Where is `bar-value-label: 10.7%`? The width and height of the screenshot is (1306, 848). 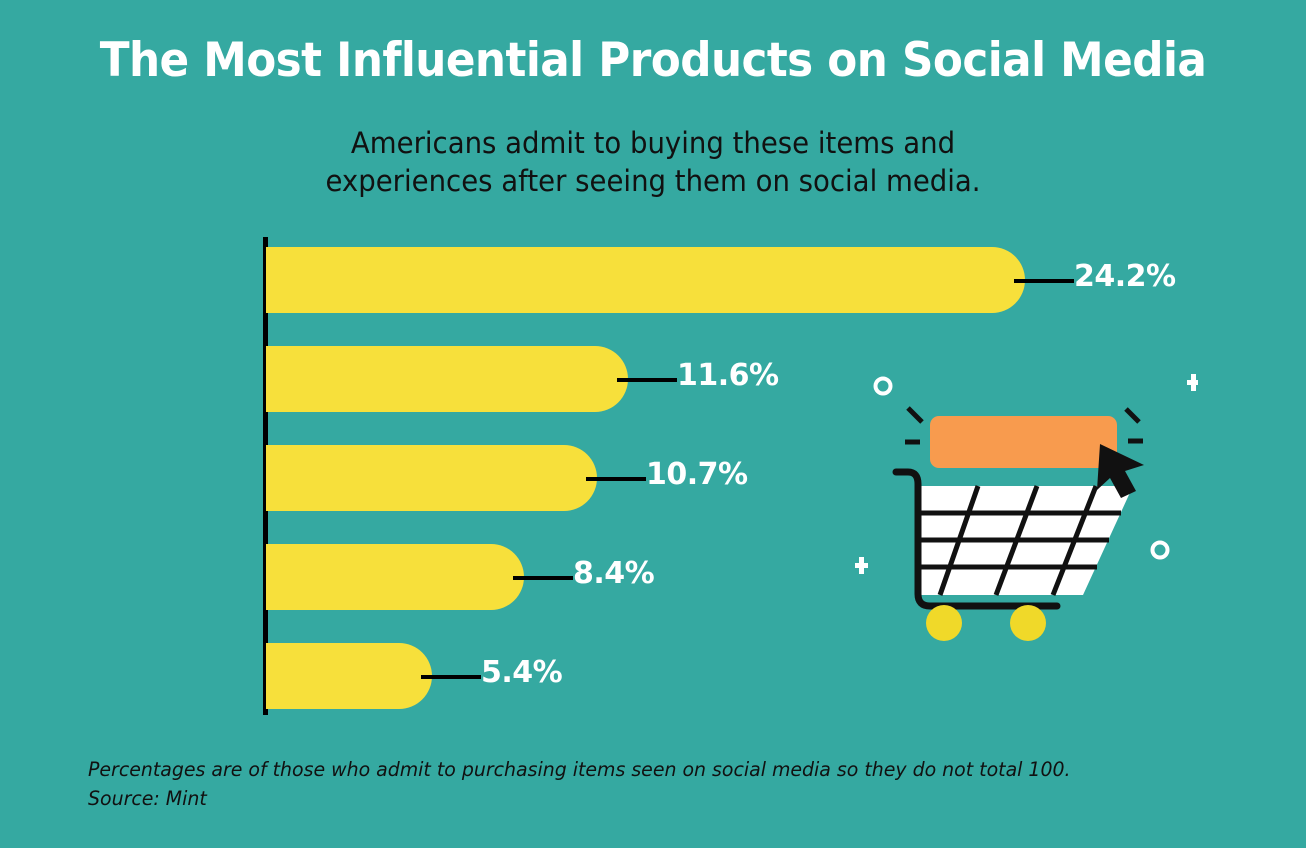
bar-value-label: 10.7% is located at coordinates (697, 474).